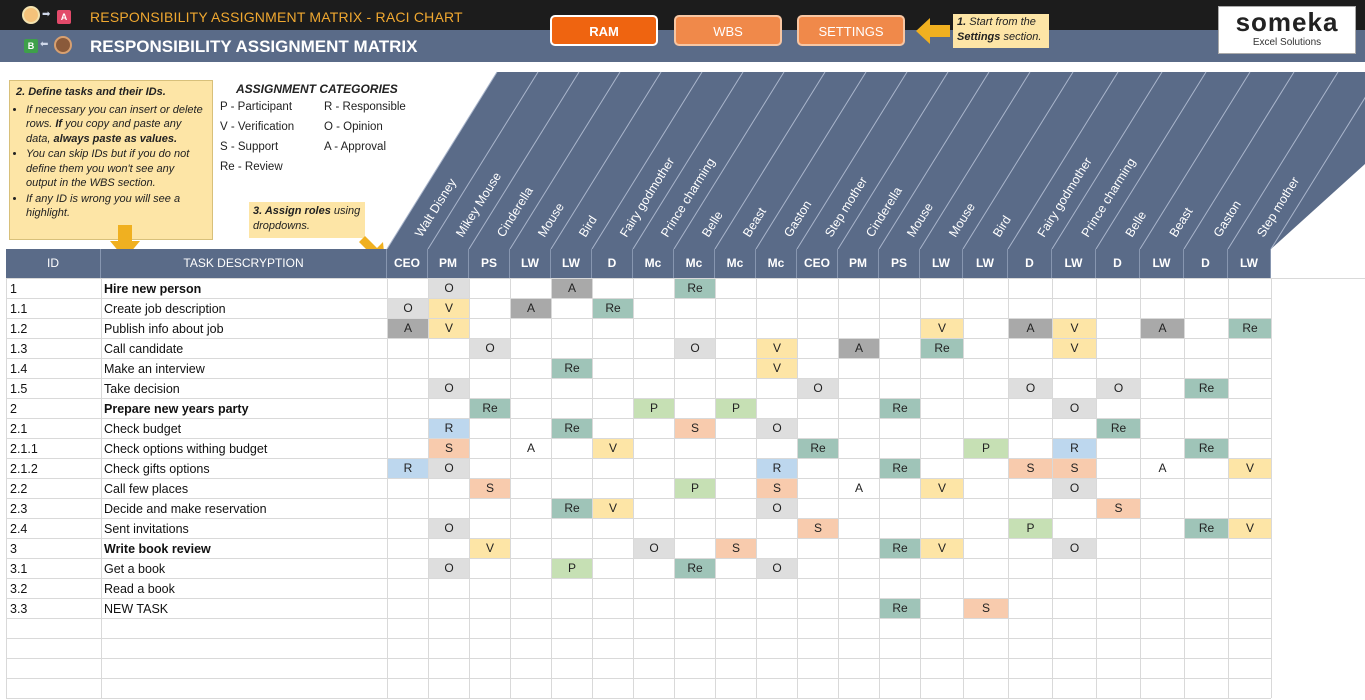  I want to click on task-description: Write book review, so click(157, 549).